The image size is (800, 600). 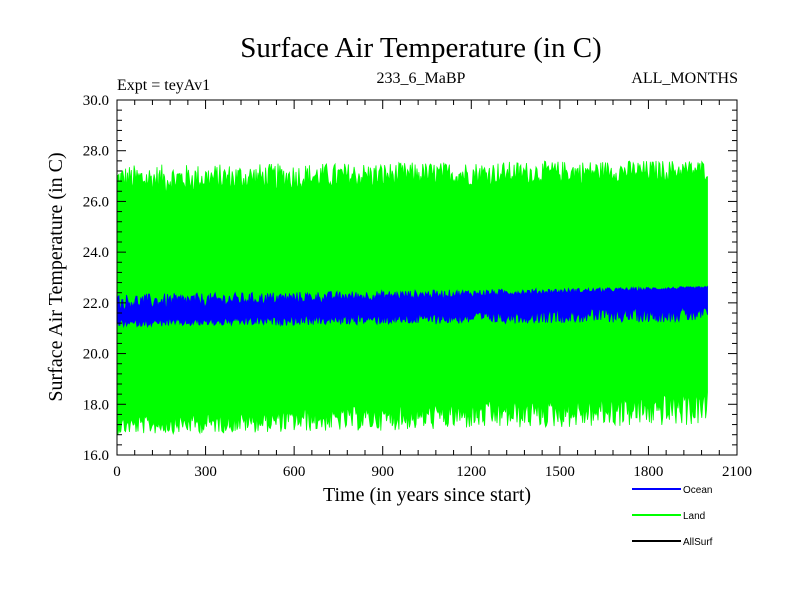 I want to click on y-tick-label: 22.0, so click(x=96, y=304).